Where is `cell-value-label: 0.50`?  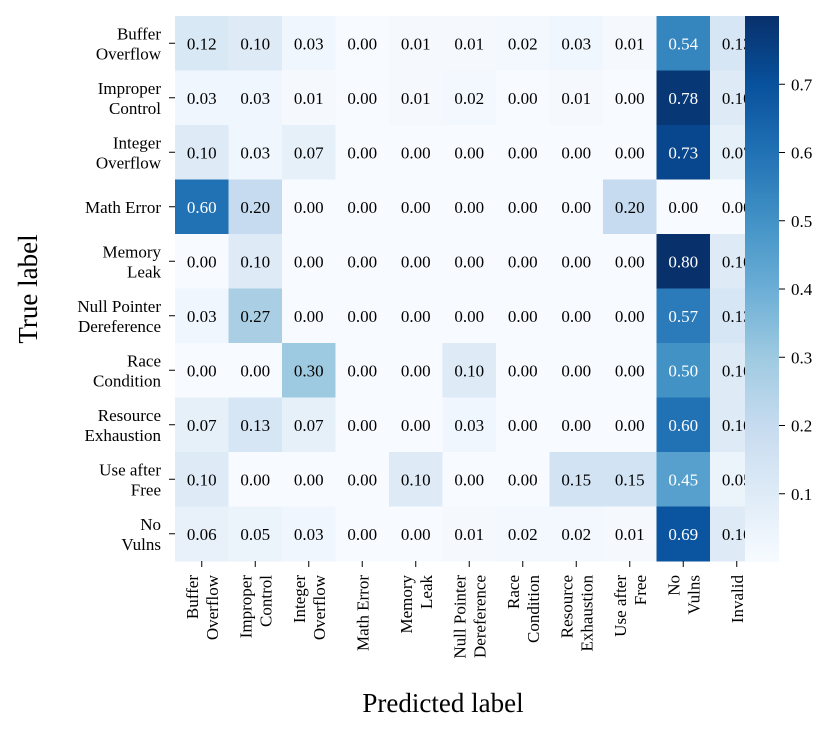
cell-value-label: 0.50 is located at coordinates (683, 370).